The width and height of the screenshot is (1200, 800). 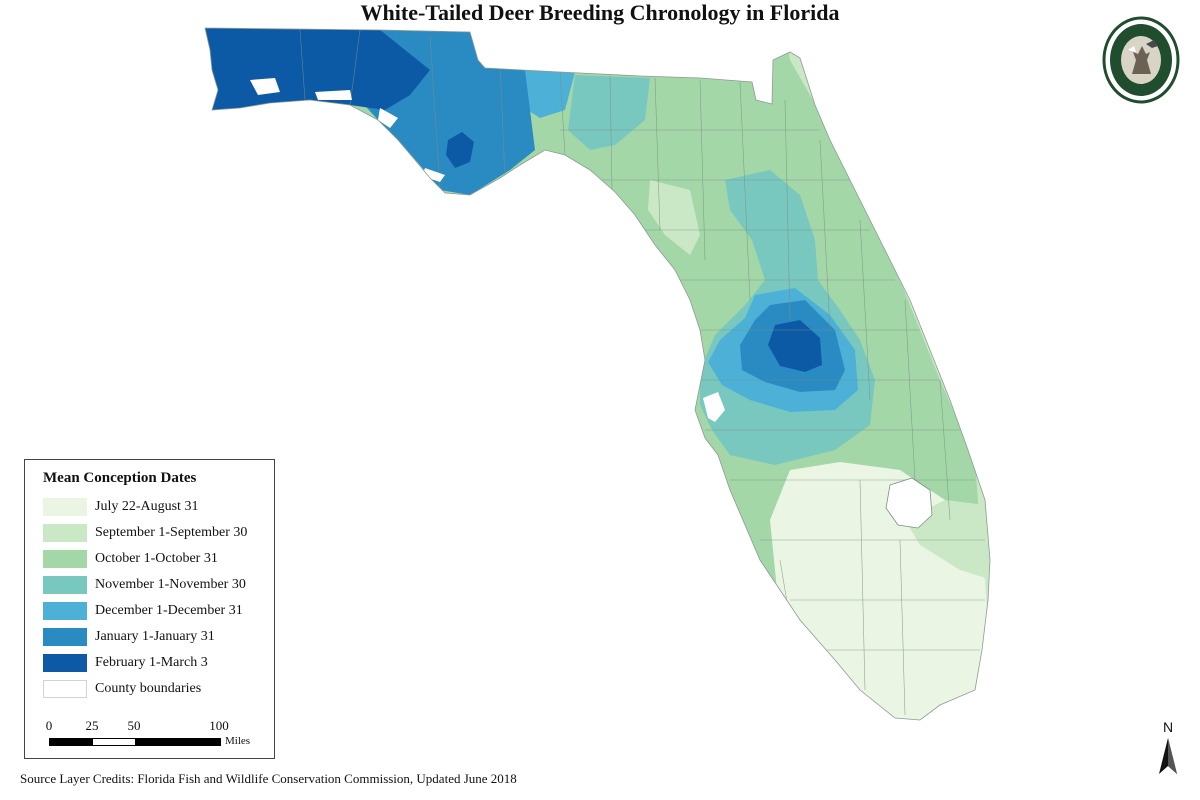 What do you see at coordinates (151, 662) in the screenshot?
I see `legend-label: February 1-March 3` at bounding box center [151, 662].